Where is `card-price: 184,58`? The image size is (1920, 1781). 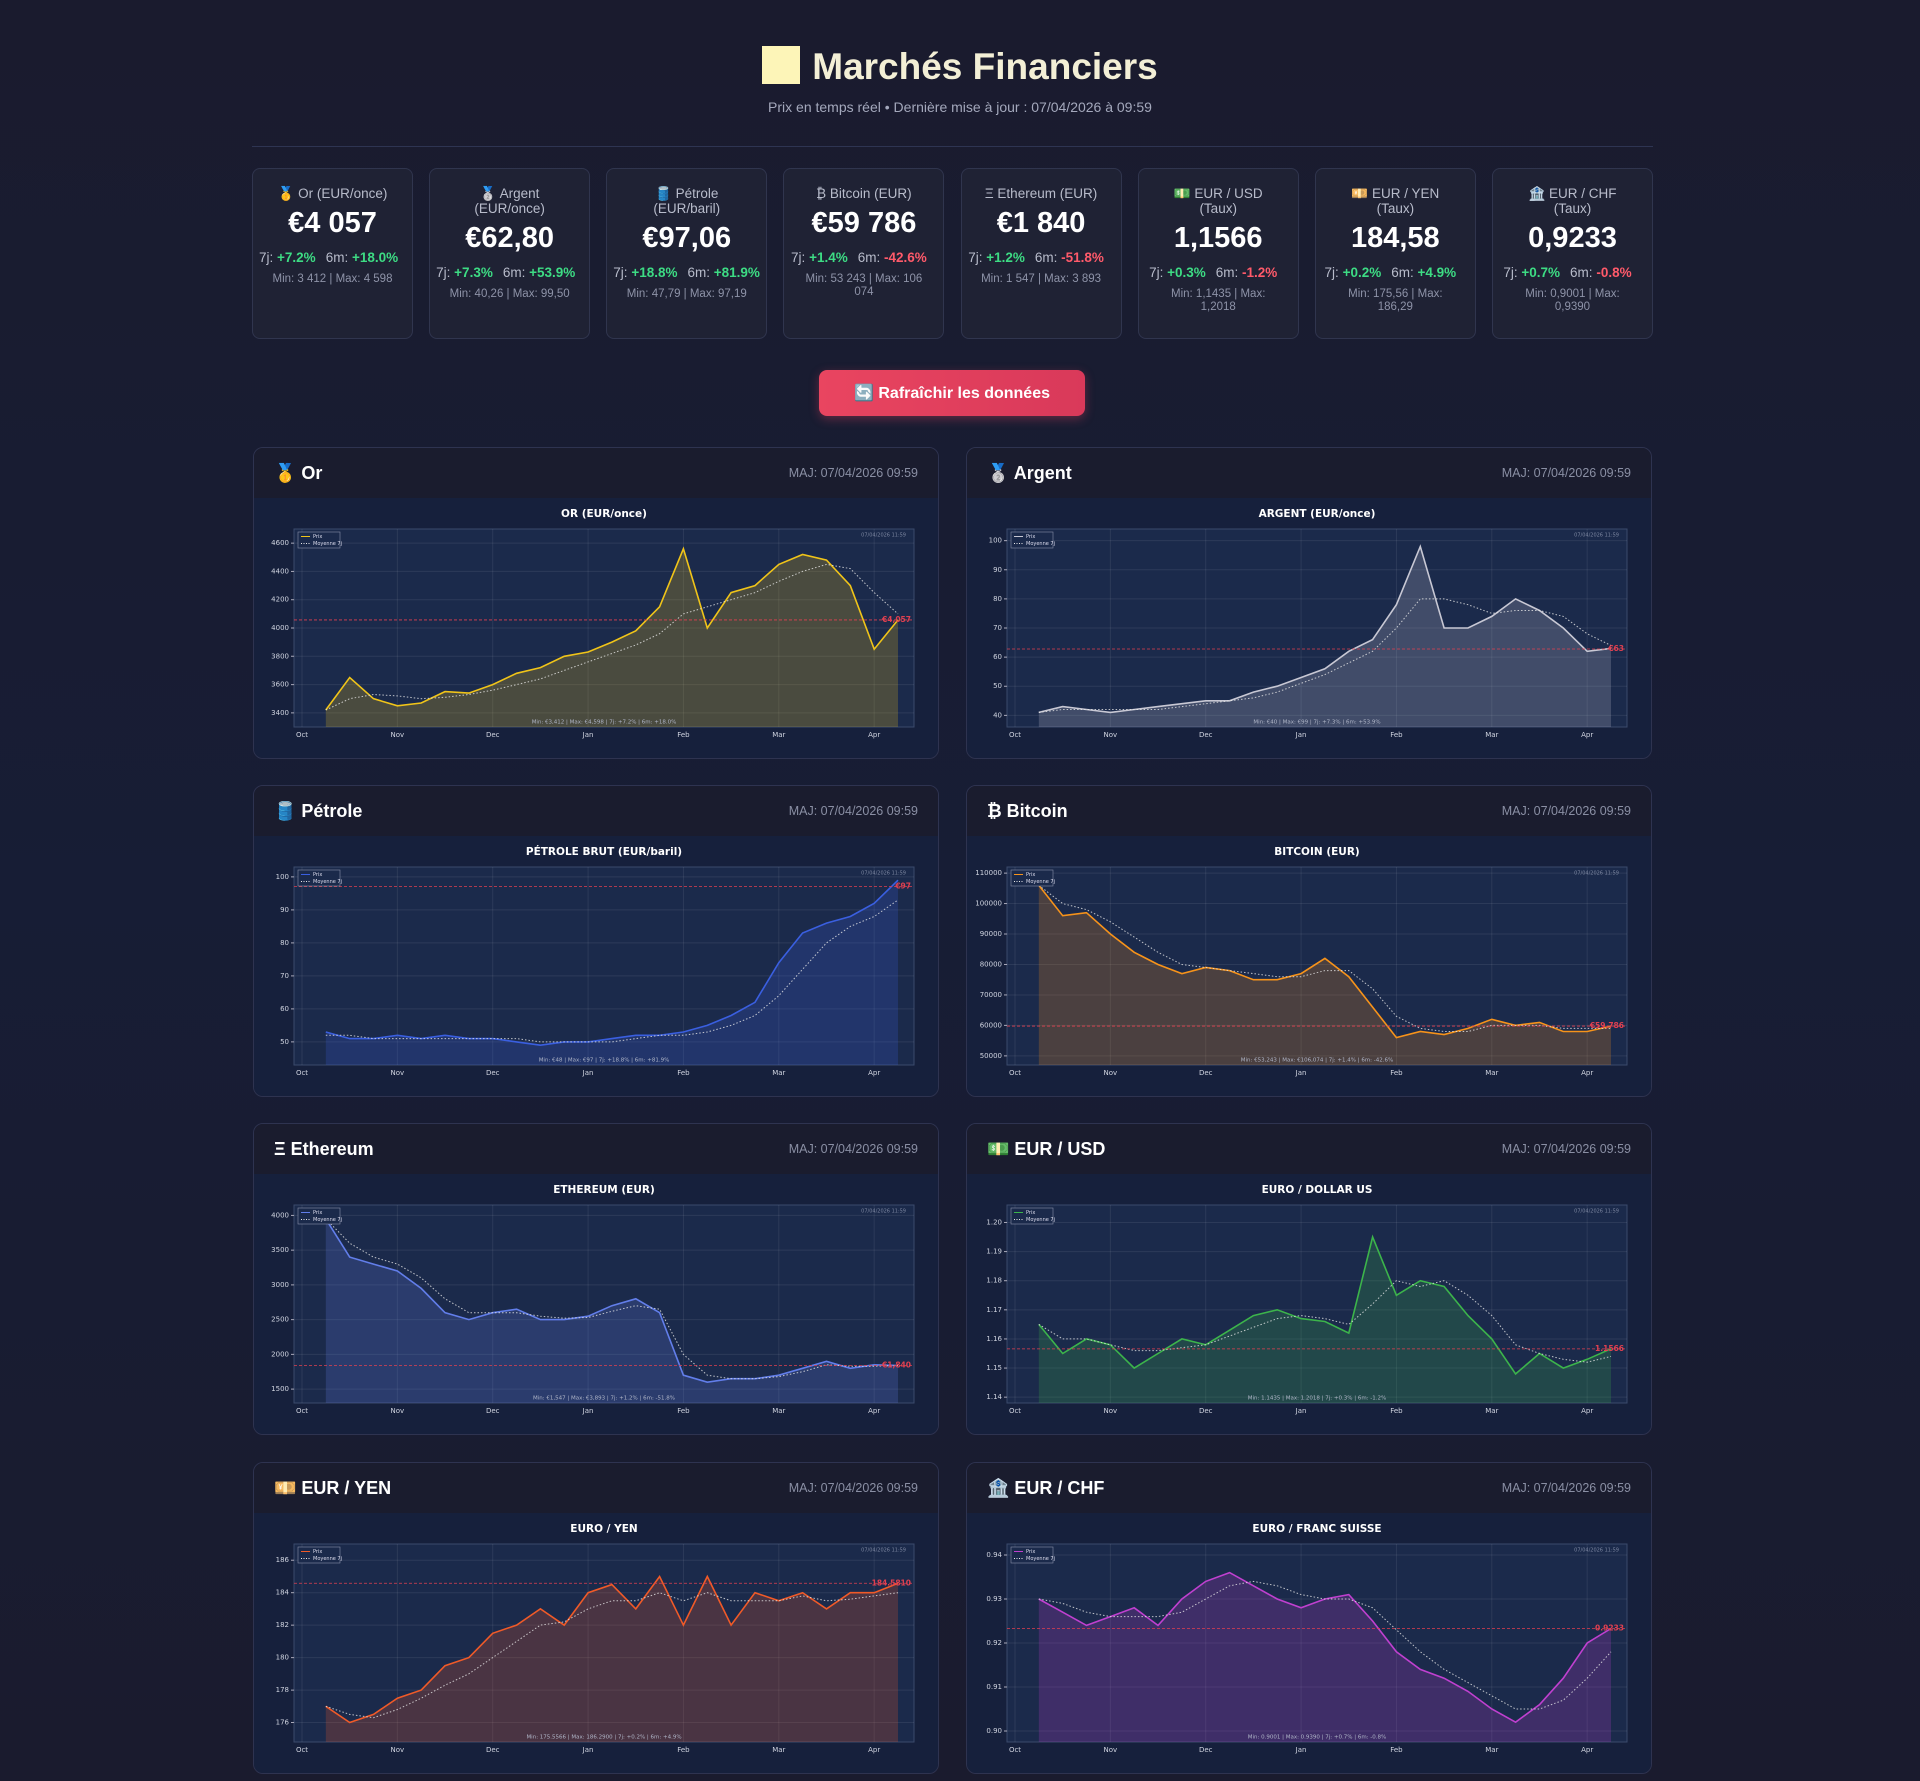
card-price: 184,58 is located at coordinates (1395, 238).